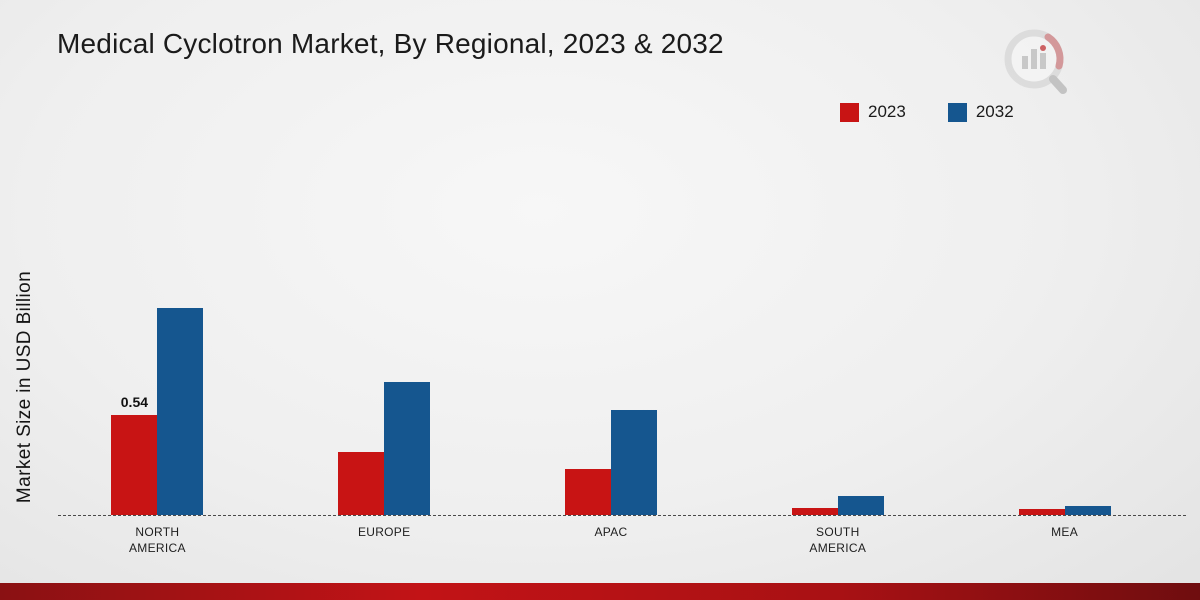 This screenshot has width=1200, height=600. What do you see at coordinates (611, 540) in the screenshot?
I see `category-labels: NORTH AMERICA EUROPE APAC SOUTH AMERICA MEA` at bounding box center [611, 540].